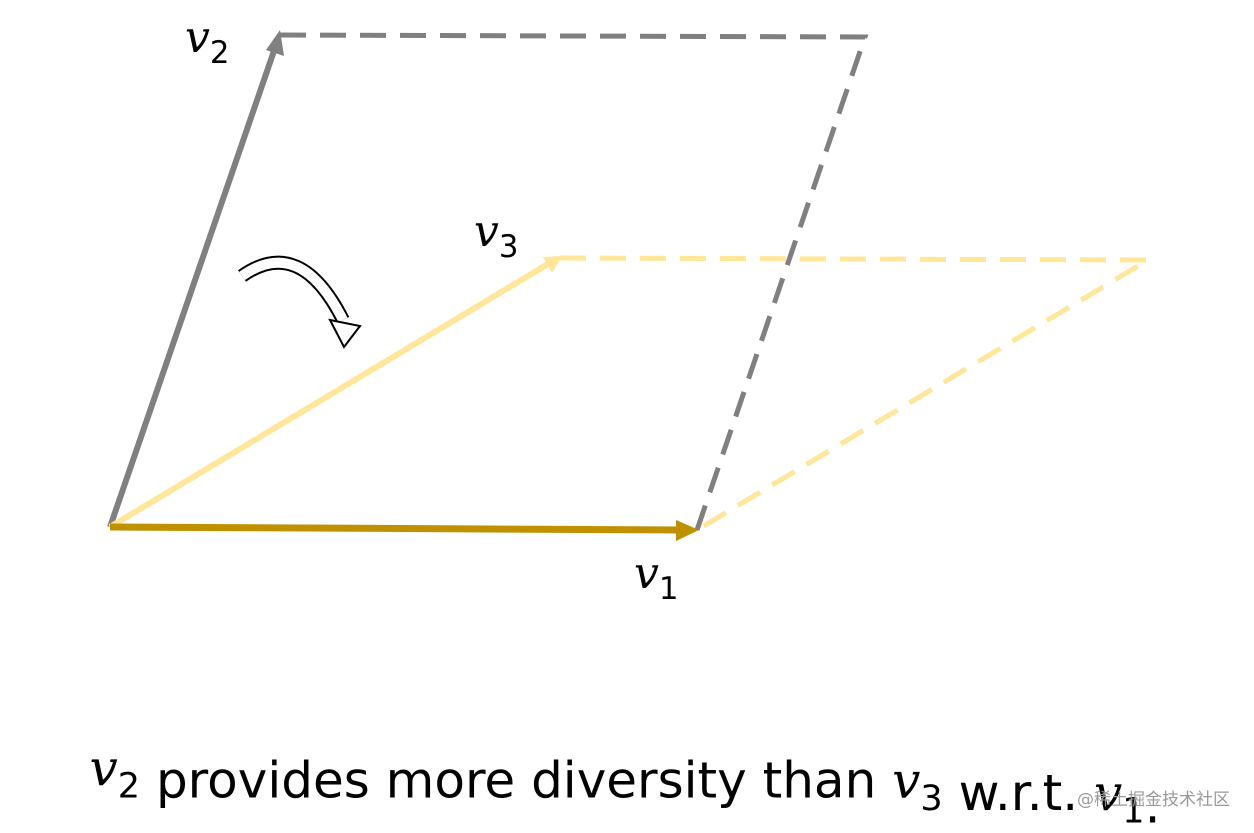  I want to click on rotation-arrow-head, so click(345, 333).